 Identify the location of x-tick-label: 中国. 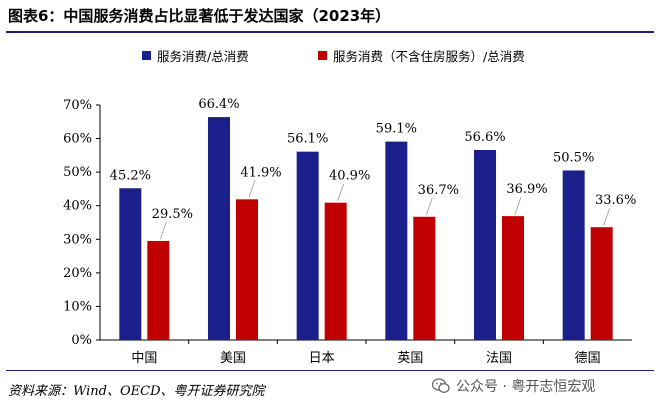
(144, 358).